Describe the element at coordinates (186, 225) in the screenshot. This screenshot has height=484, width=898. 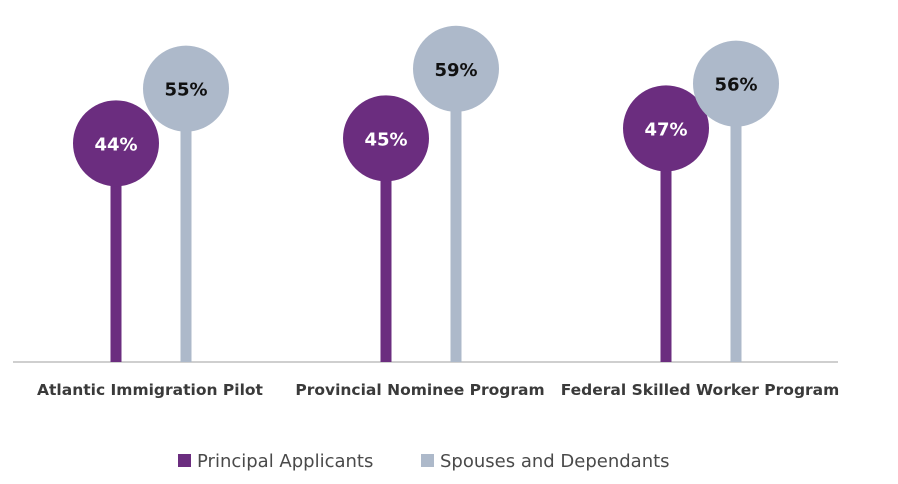
I see `lollipop-spouses-and-dependants-atlantic-immigration-pilot-stem` at that location.